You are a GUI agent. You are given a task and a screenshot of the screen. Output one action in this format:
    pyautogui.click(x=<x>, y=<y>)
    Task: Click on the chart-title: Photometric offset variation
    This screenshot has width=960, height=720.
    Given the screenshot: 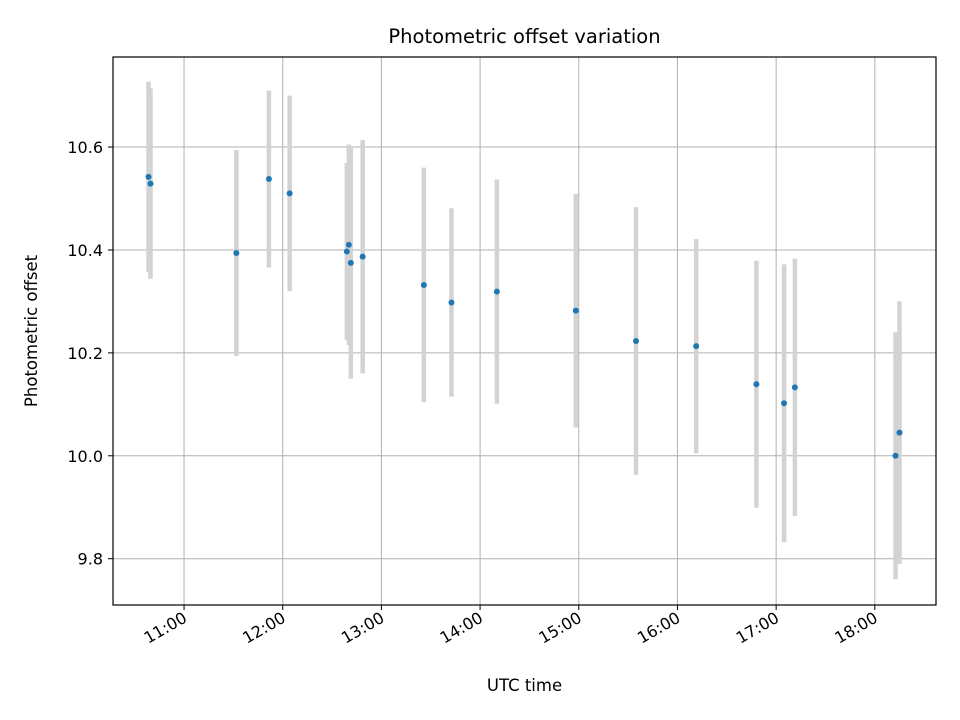 What is the action you would take?
    pyautogui.click(x=524, y=36)
    